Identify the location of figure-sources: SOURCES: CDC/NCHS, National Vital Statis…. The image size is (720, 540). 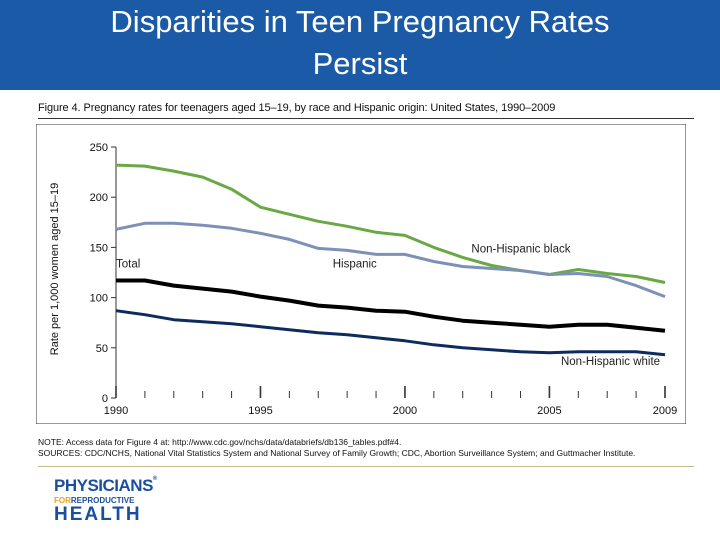
(337, 453).